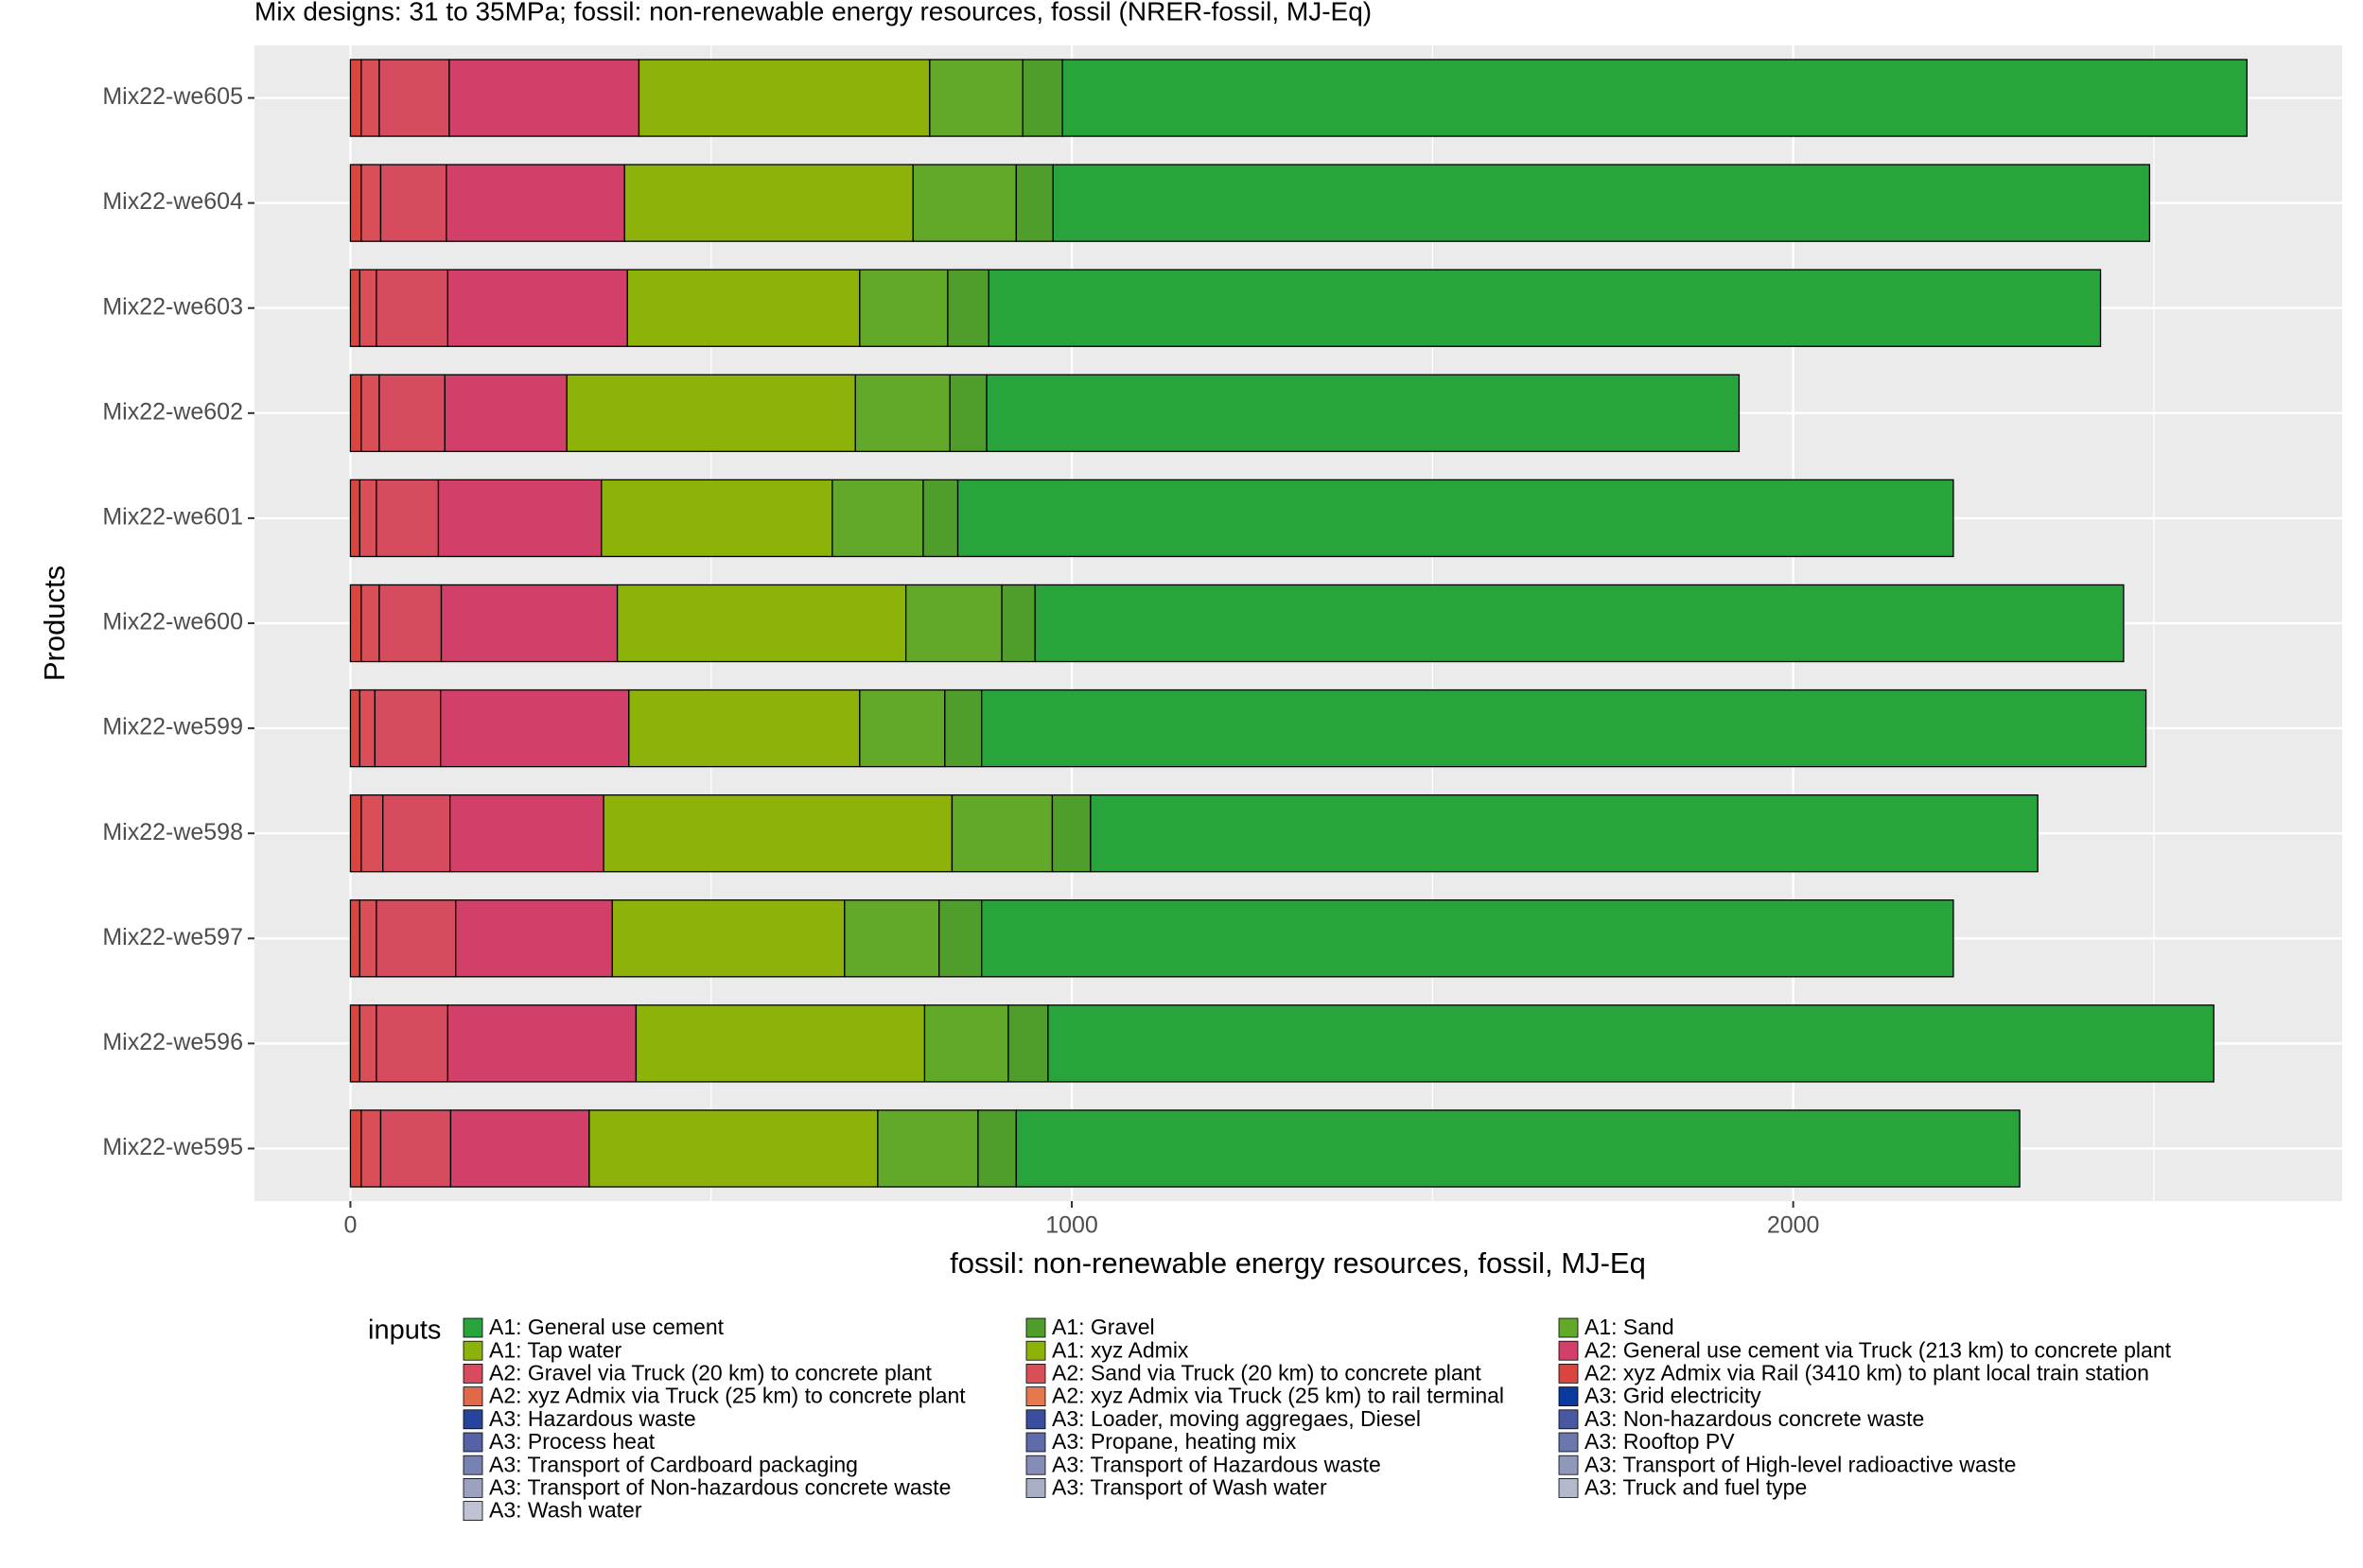 The height and width of the screenshot is (1568, 2363). Describe the element at coordinates (1190, 1486) in the screenshot. I see `legend-label: A3: Transport of Wash water` at that location.